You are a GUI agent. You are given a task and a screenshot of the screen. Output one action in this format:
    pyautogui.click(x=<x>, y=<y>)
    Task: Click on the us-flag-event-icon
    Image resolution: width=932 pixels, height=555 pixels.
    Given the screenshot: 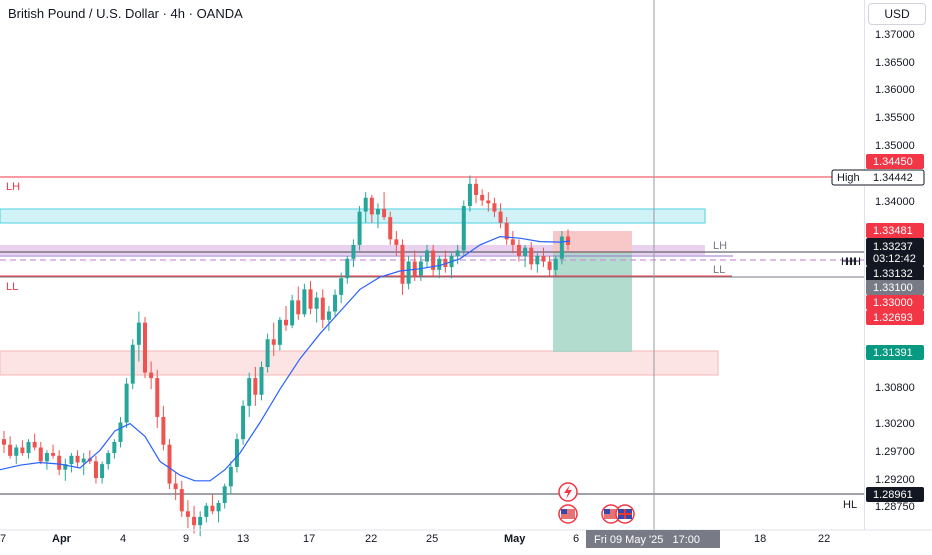 What is the action you would take?
    pyautogui.click(x=568, y=514)
    